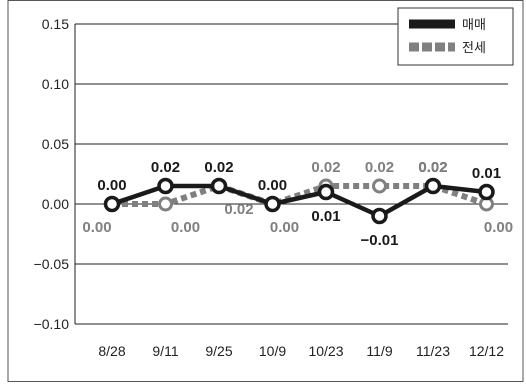 The height and width of the screenshot is (384, 526). Describe the element at coordinates (474, 47) in the screenshot. I see `legend-label-전세: 전세` at that location.